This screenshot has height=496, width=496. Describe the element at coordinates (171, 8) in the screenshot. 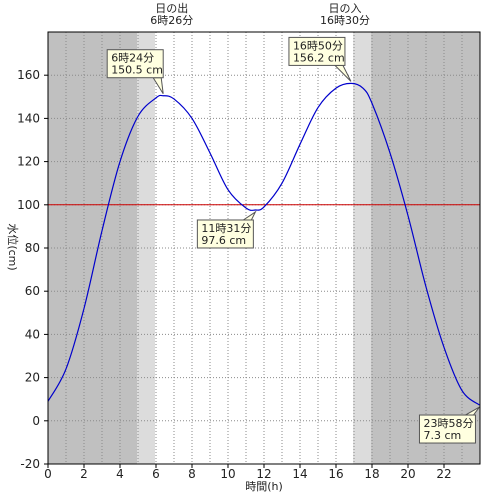

I see `sun-label-title: 日の出` at that location.